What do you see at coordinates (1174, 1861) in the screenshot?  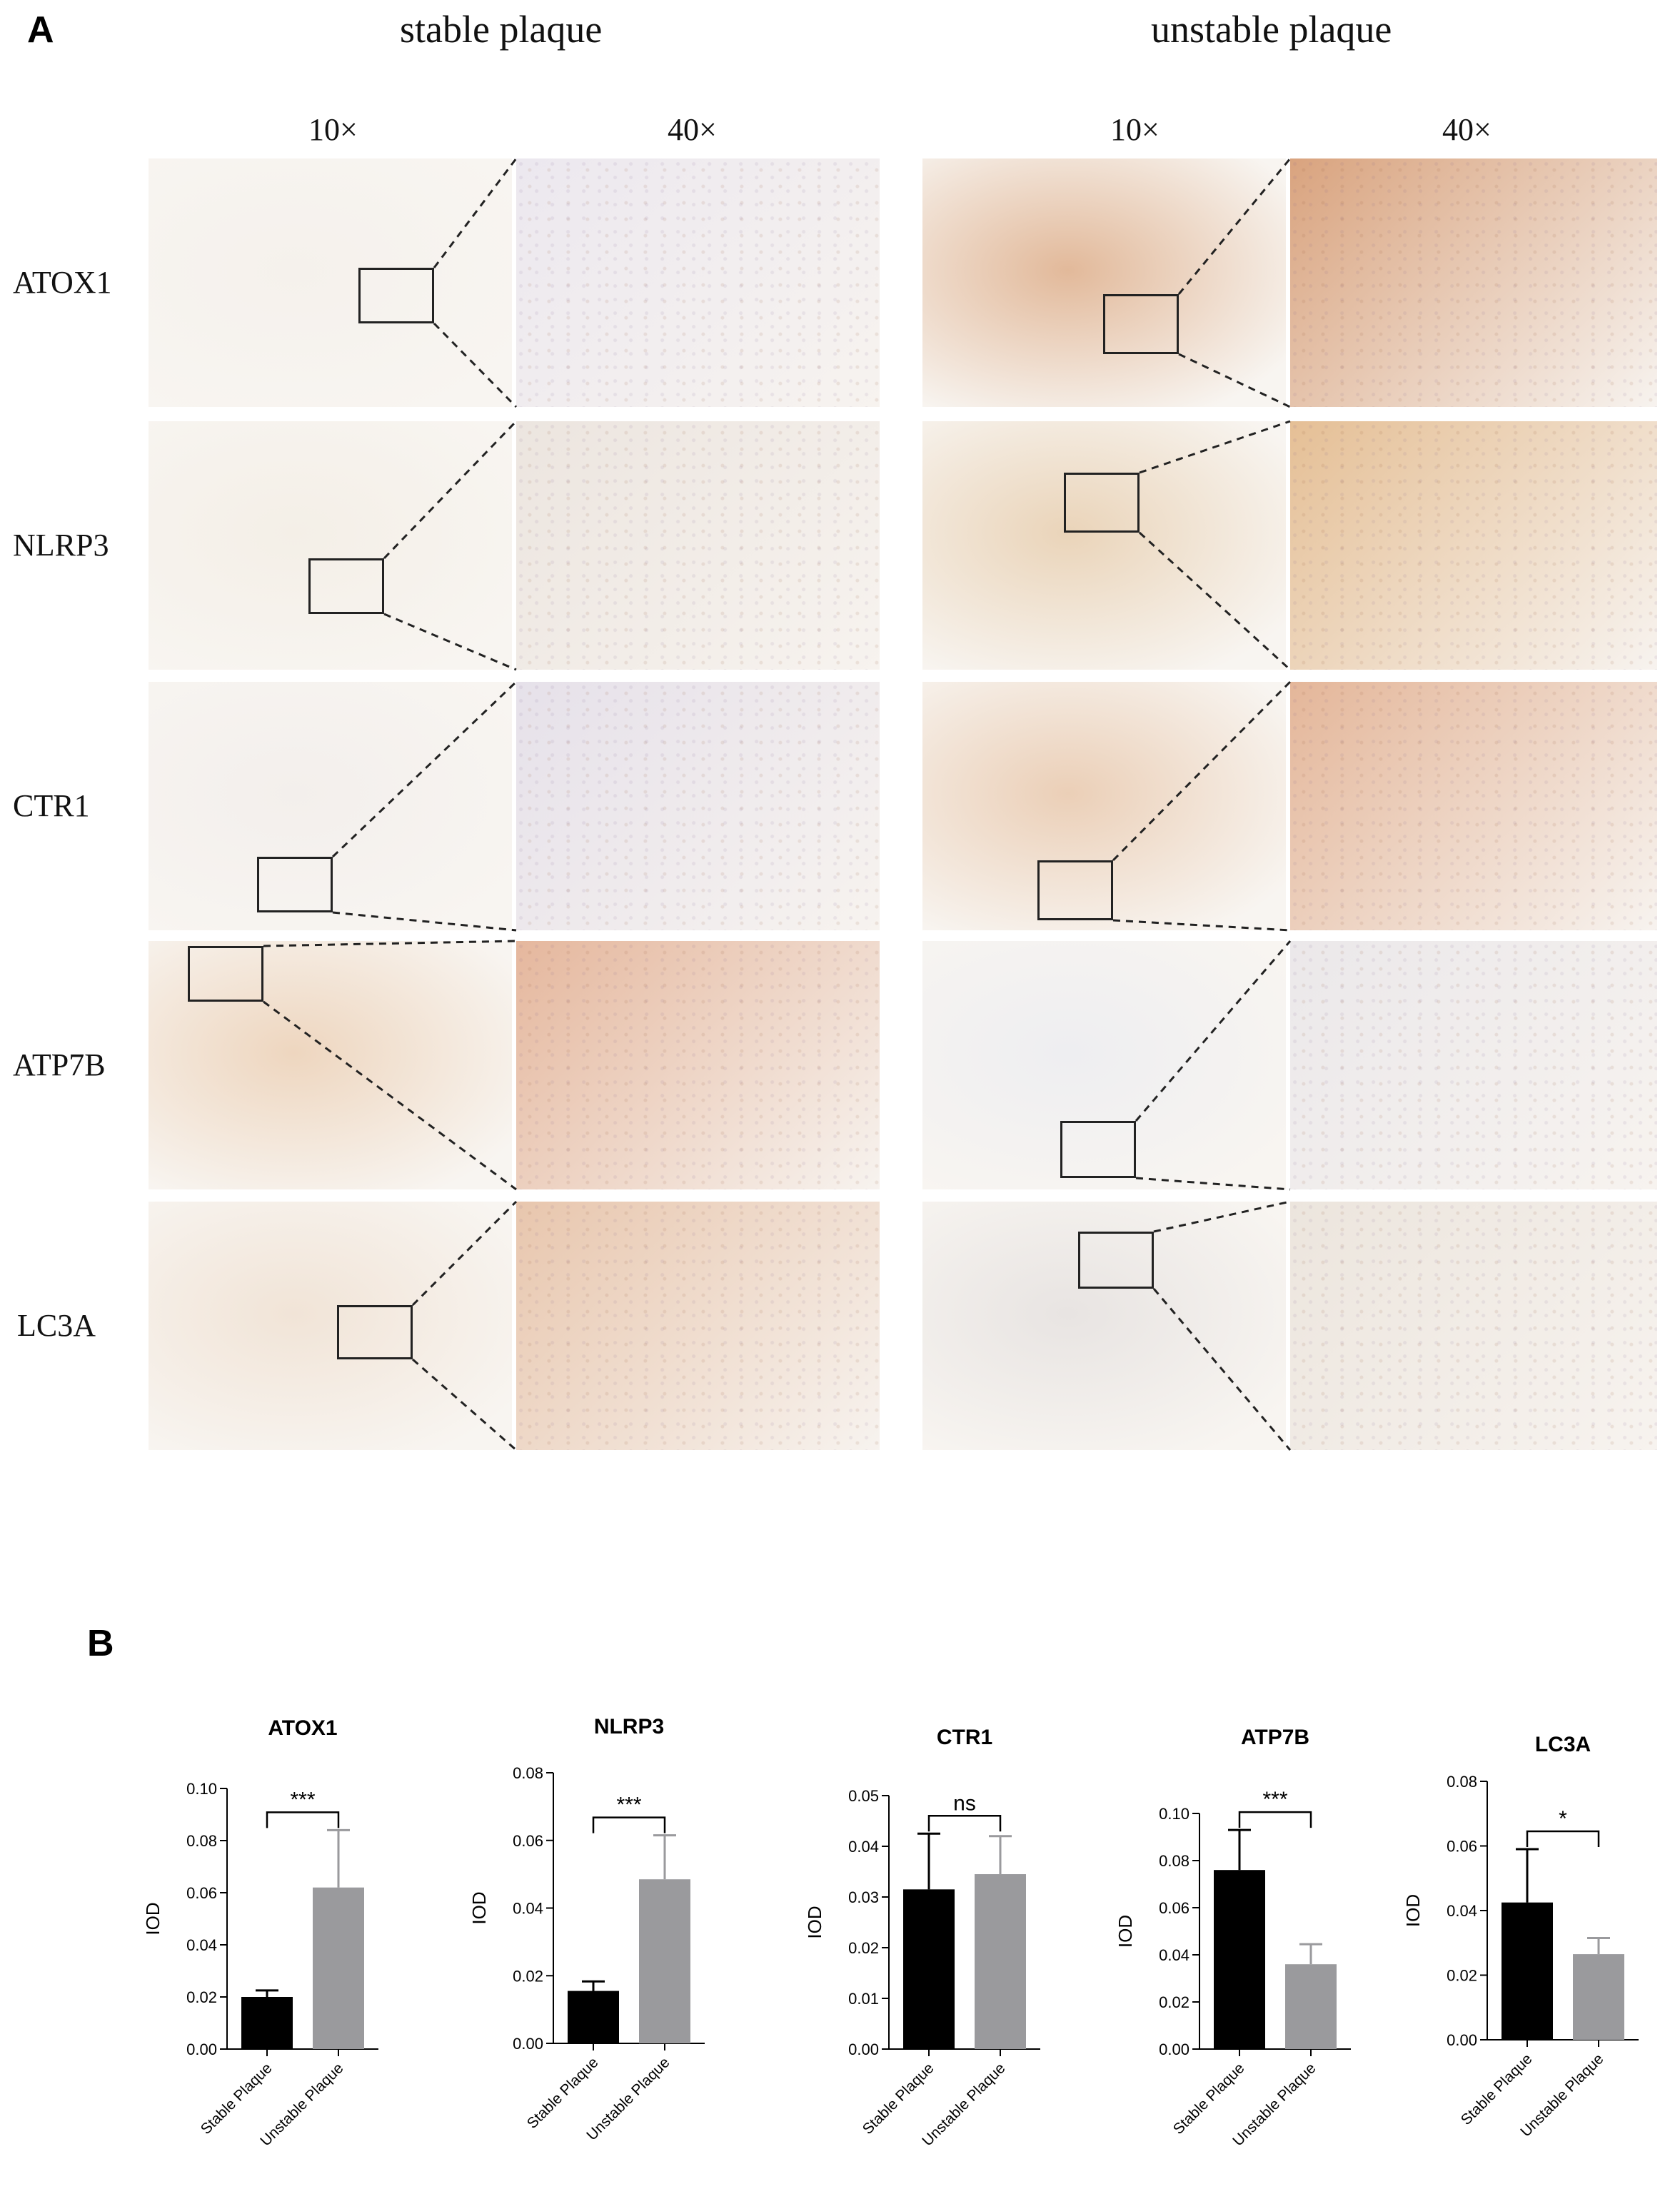 I see `y-tick-label-atp7b: 0.08` at bounding box center [1174, 1861].